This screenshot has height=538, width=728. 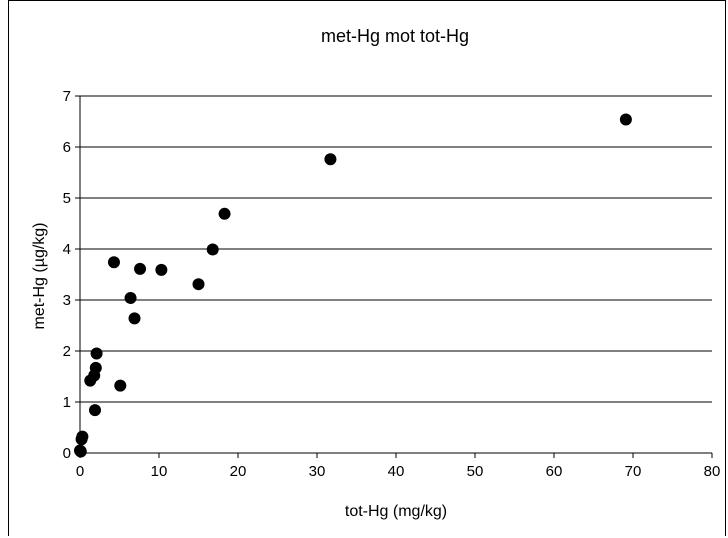 What do you see at coordinates (396, 511) in the screenshot?
I see `x-axis-title: tot-Hg (mg/kg)` at bounding box center [396, 511].